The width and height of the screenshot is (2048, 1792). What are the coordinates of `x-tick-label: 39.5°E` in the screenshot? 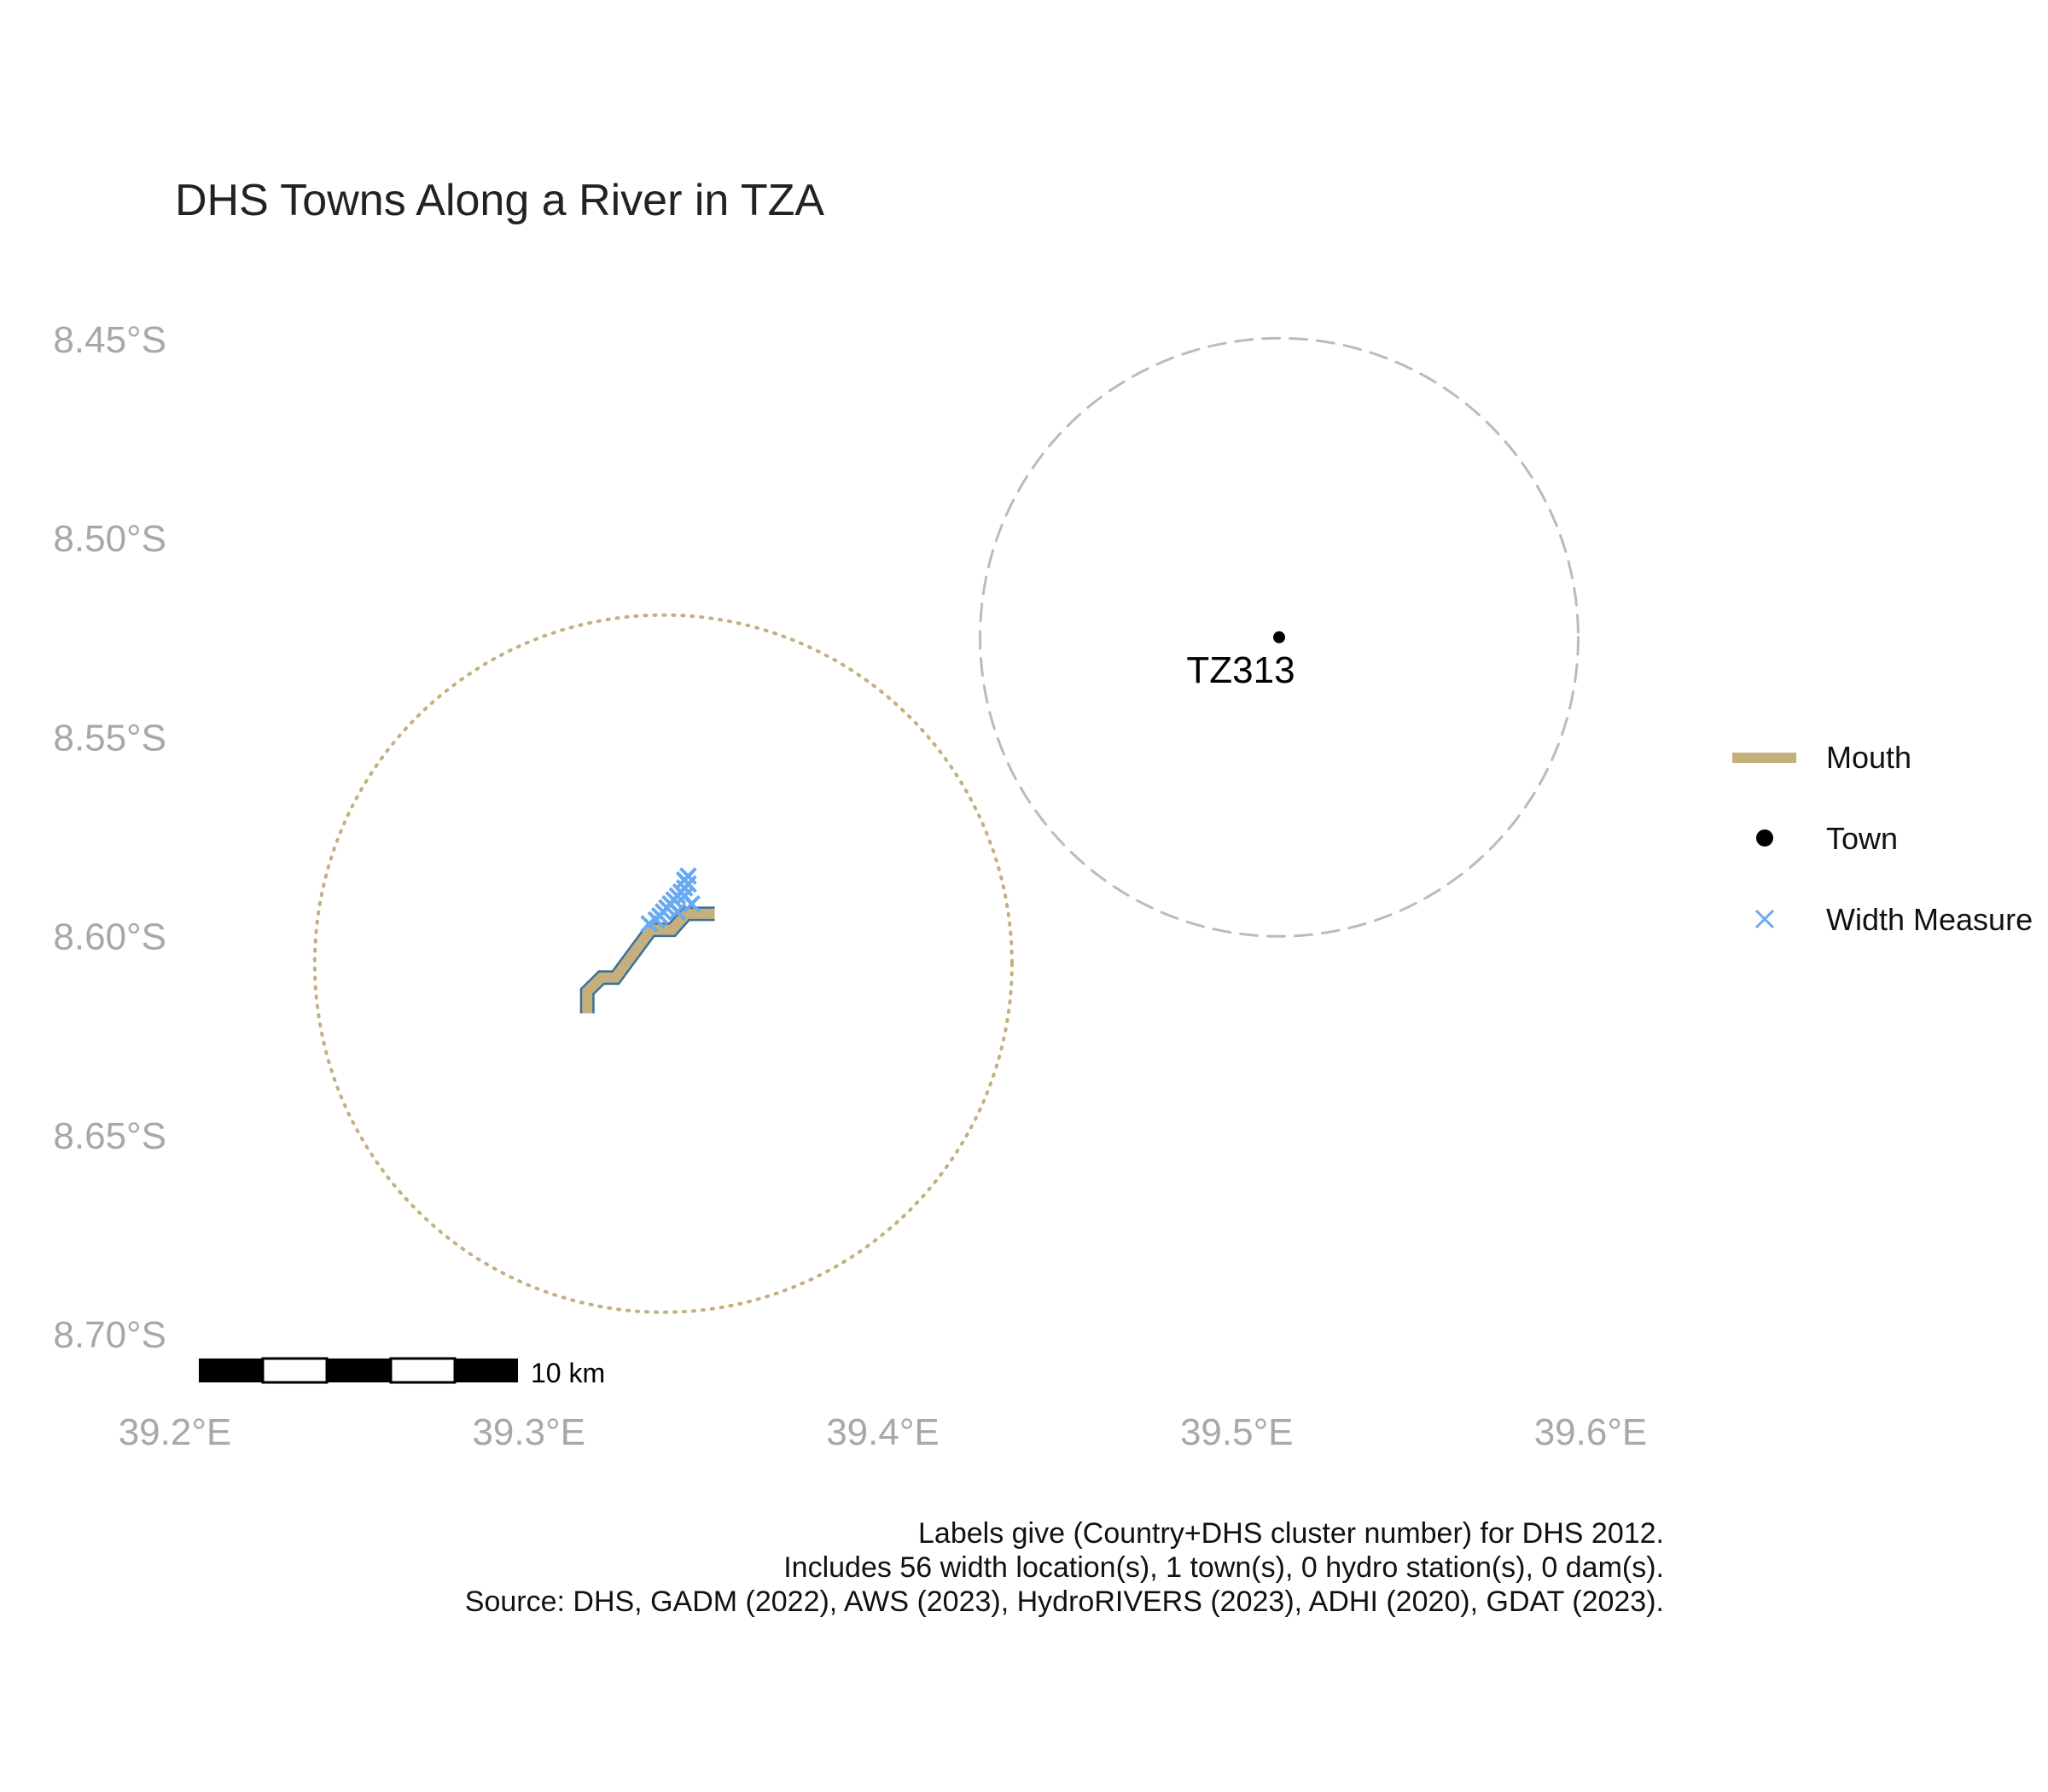 It's located at (1237, 1432).